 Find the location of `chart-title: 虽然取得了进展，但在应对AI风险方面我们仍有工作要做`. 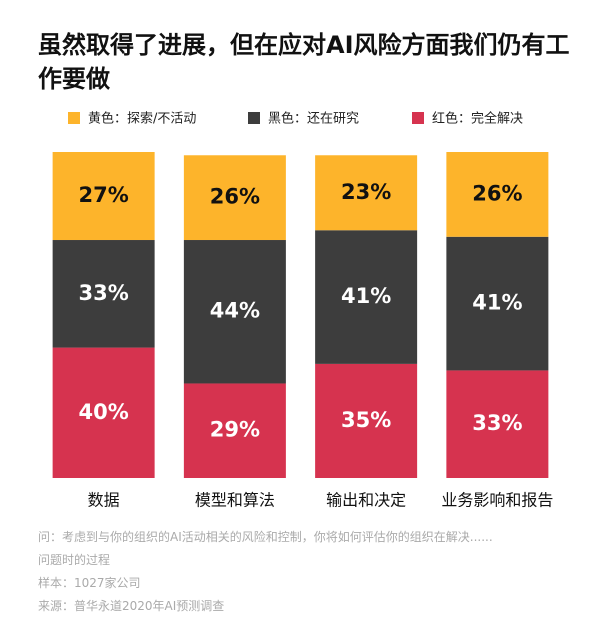

chart-title: 虽然取得了进展，但在应对AI风险方面我们仍有工作要做 is located at coordinates (304, 62).